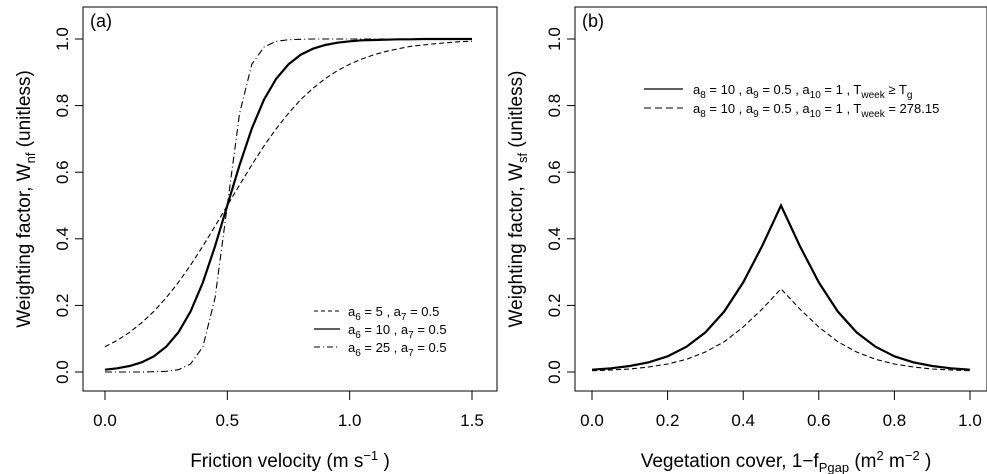  Describe the element at coordinates (228, 420) in the screenshot. I see `x-tick-label: 0.5` at that location.